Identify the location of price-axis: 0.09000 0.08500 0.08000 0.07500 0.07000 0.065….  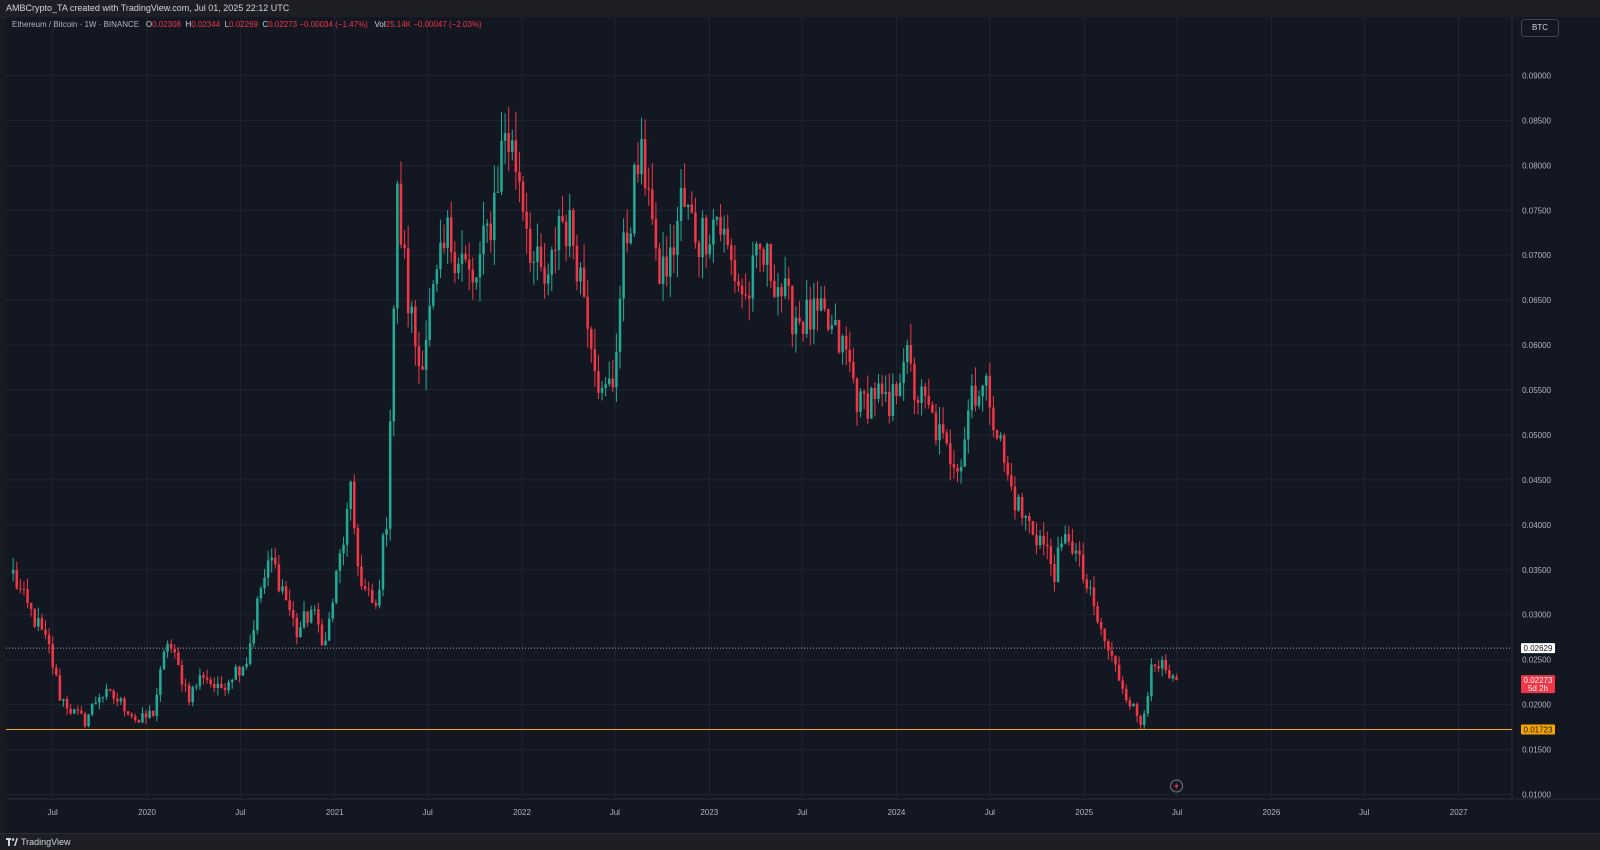
(1536, 435).